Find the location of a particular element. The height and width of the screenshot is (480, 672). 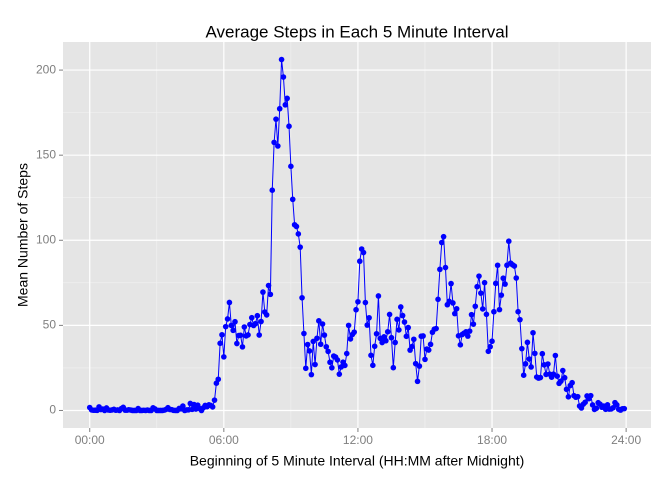

x-tick-label: 24:00 is located at coordinates (626, 440).